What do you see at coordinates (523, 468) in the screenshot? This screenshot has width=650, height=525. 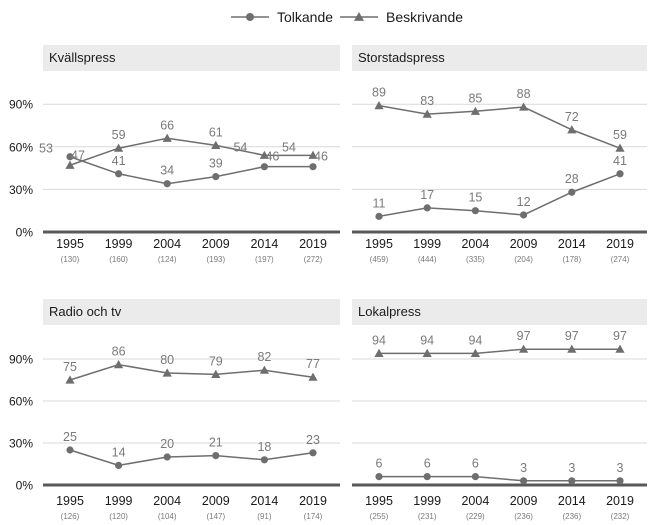 I see `data-label: 3` at bounding box center [523, 468].